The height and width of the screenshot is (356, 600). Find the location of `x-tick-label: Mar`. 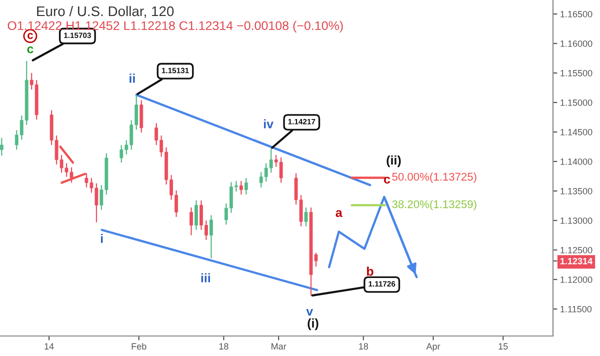

x-tick-label: Mar is located at coordinates (279, 346).